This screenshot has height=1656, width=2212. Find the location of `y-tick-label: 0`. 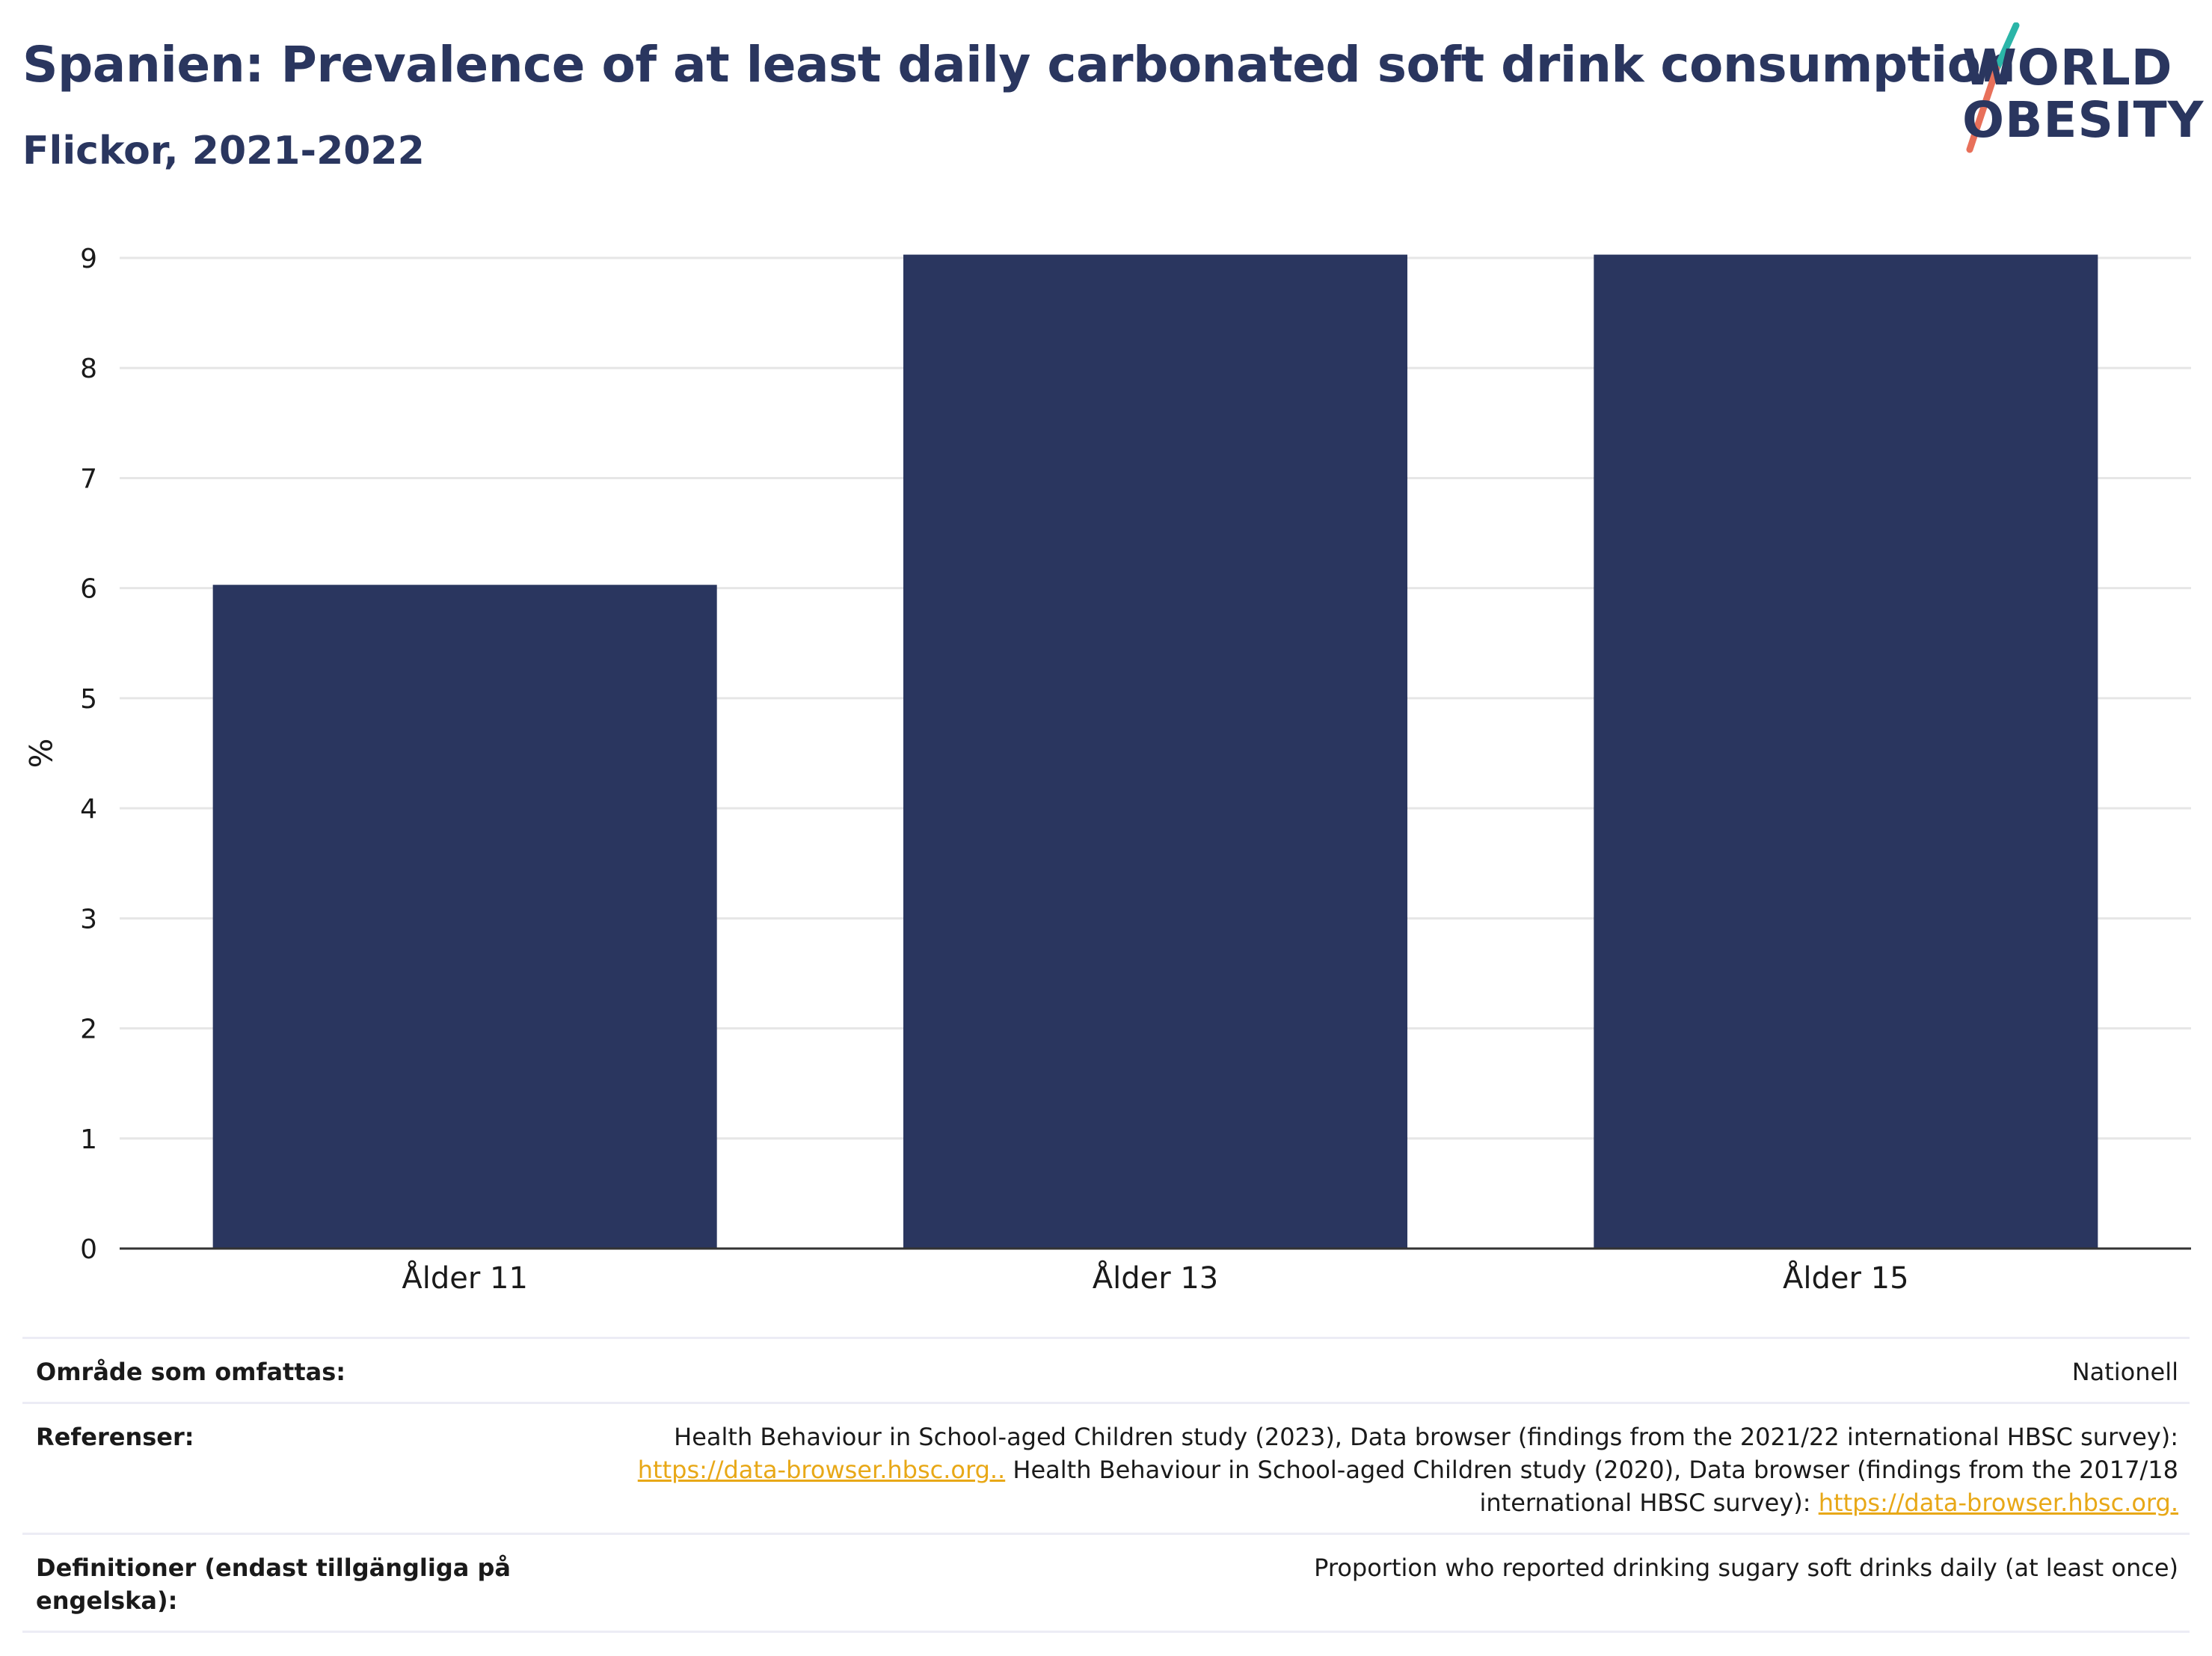

y-tick-label: 0 is located at coordinates (88, 1249).